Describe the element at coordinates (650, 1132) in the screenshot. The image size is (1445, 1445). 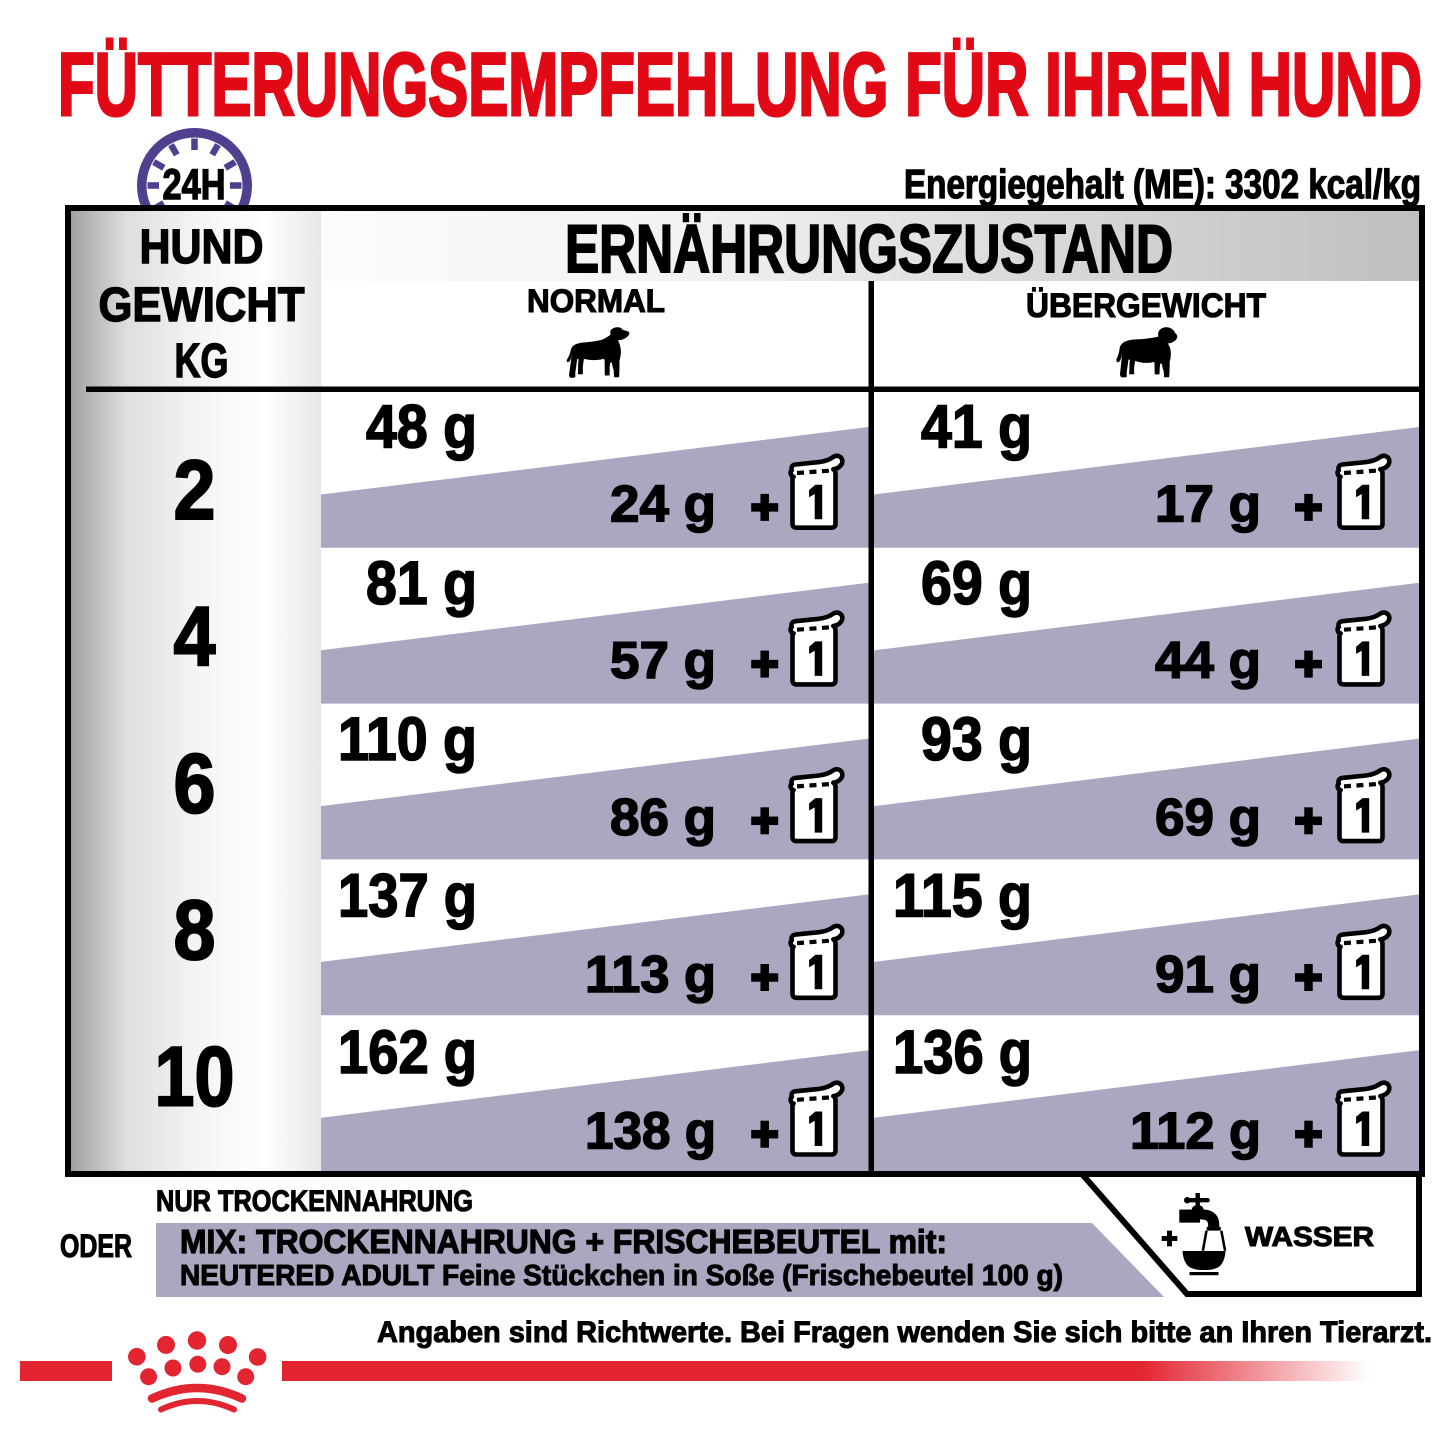
I see `svg-text: 138 g` at that location.